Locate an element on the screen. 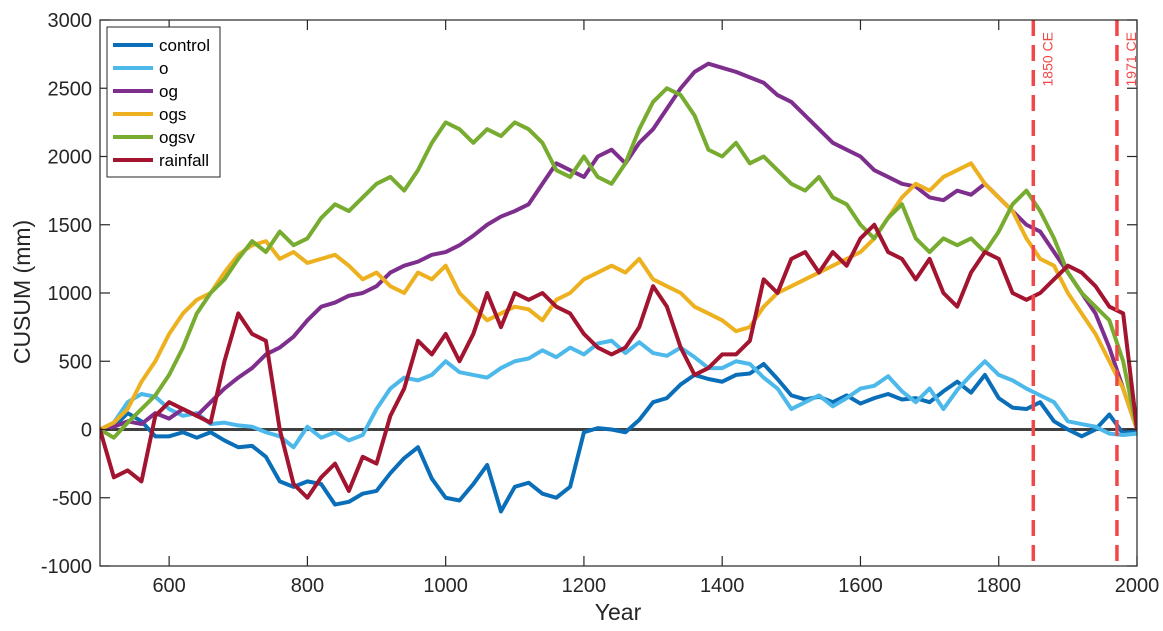  y-tick-label: -1000 is located at coordinates (66, 567).